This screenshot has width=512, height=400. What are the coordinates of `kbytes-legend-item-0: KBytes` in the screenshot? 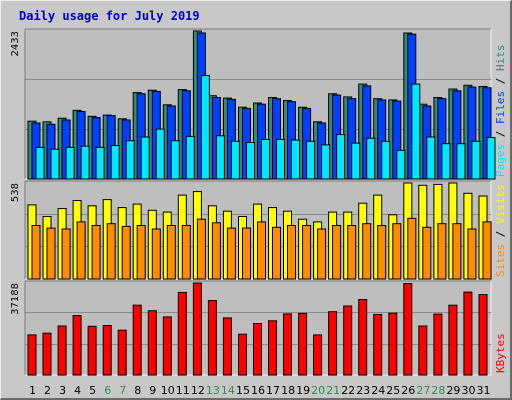 It's located at (500, 353).